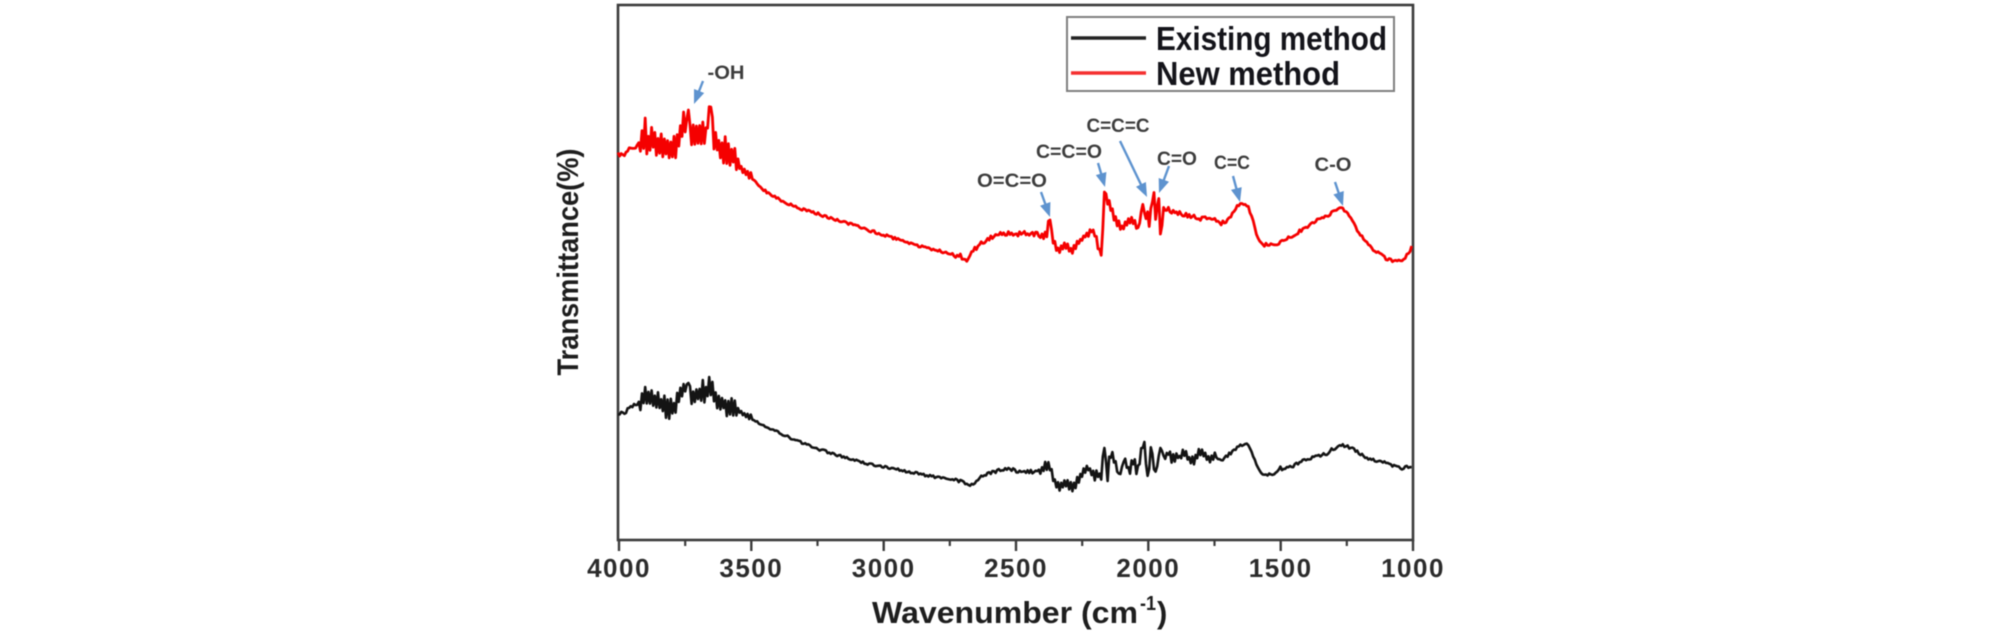 The width and height of the screenshot is (2008, 633). Describe the element at coordinates (1281, 568) in the screenshot. I see `svg-text: 1500` at that location.